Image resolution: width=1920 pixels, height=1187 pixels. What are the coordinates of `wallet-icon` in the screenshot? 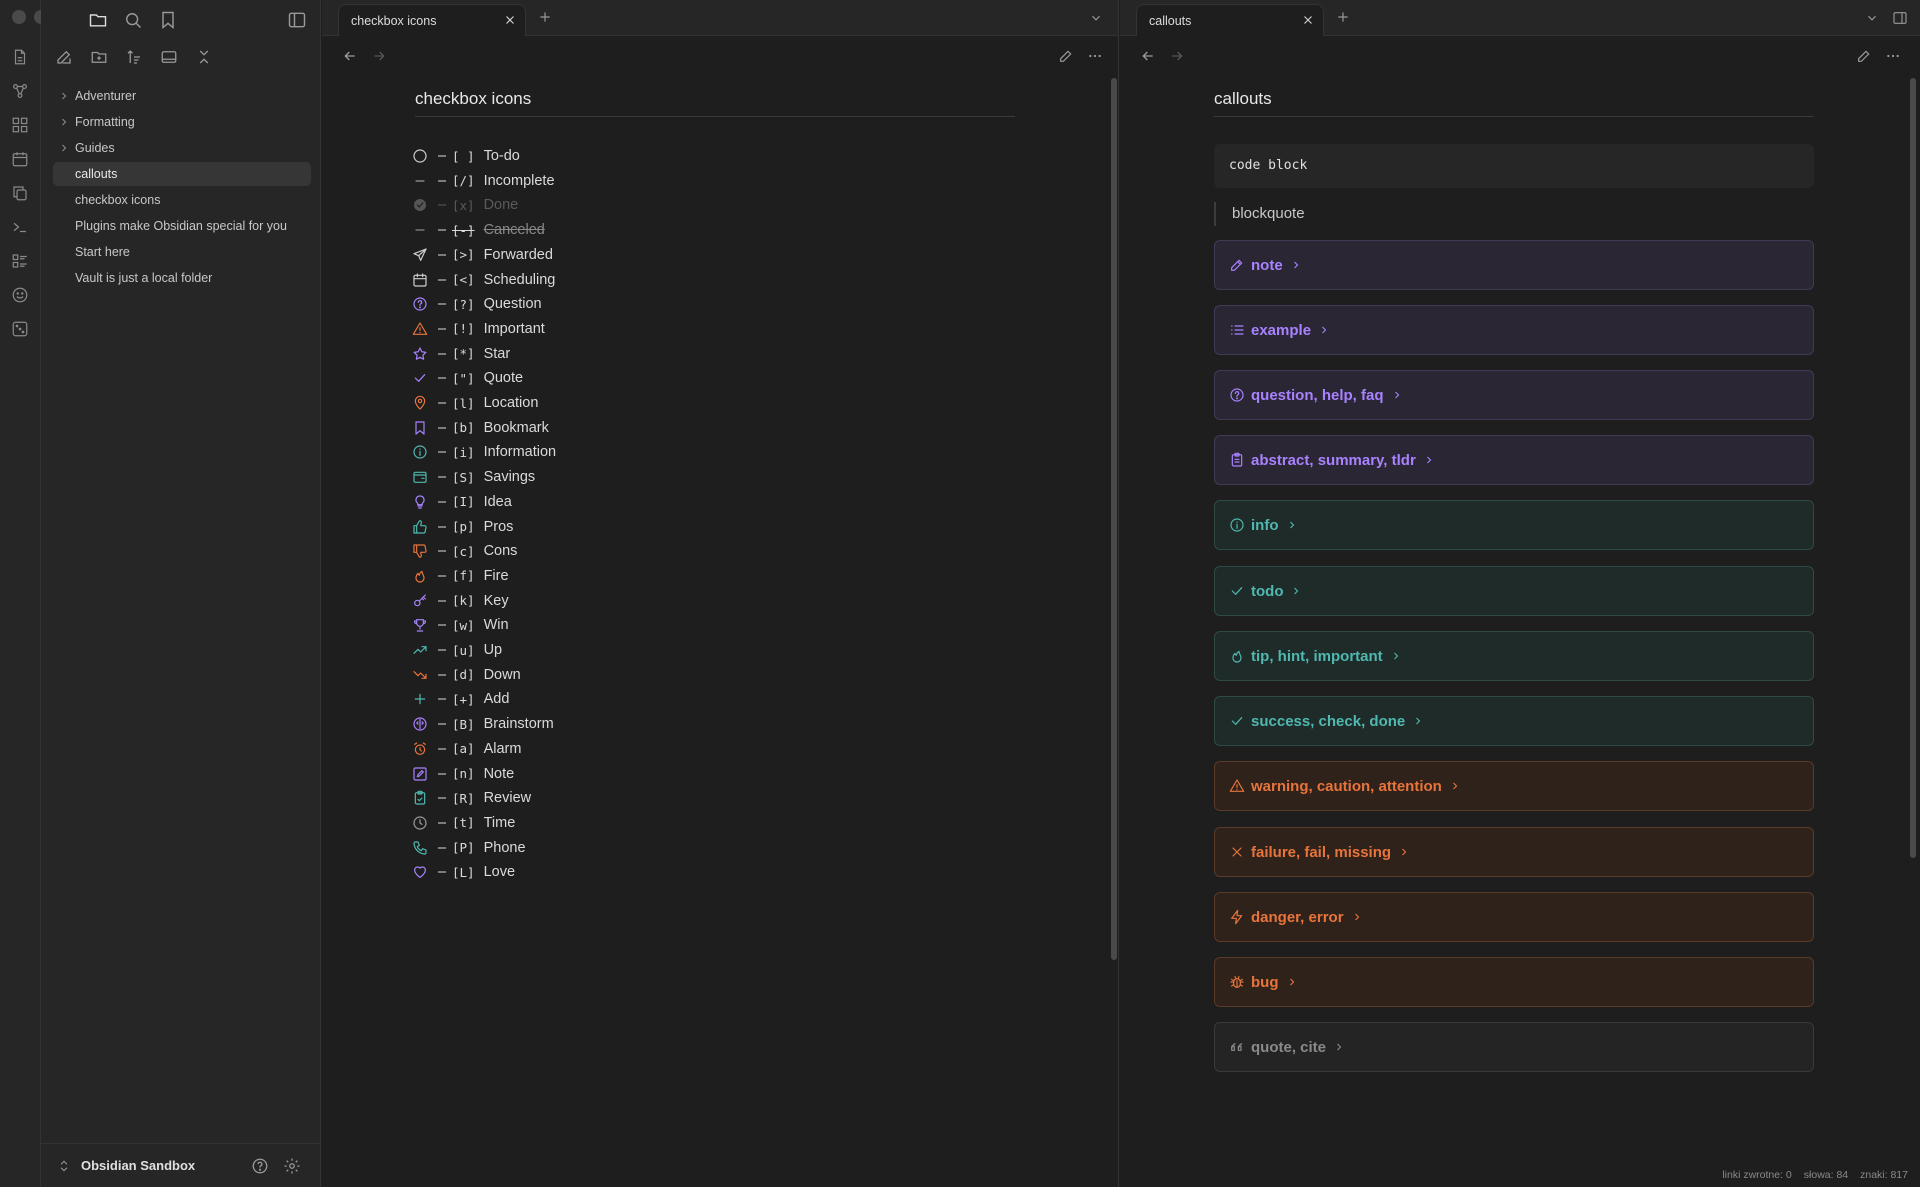 It's located at (420, 477).